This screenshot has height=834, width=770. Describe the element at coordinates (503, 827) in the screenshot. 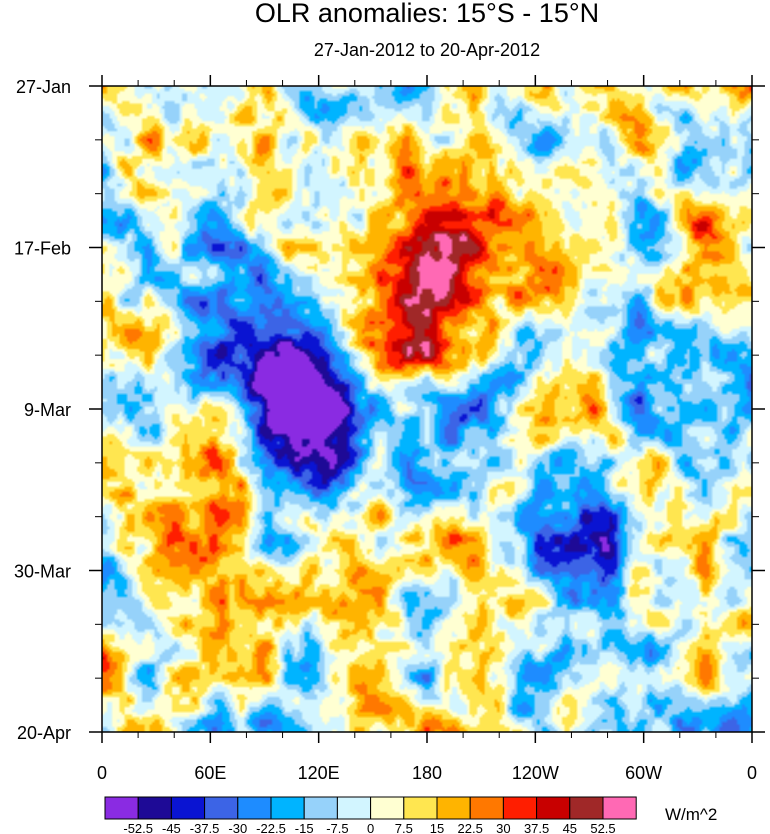

I see `colorbar-label: 30` at that location.